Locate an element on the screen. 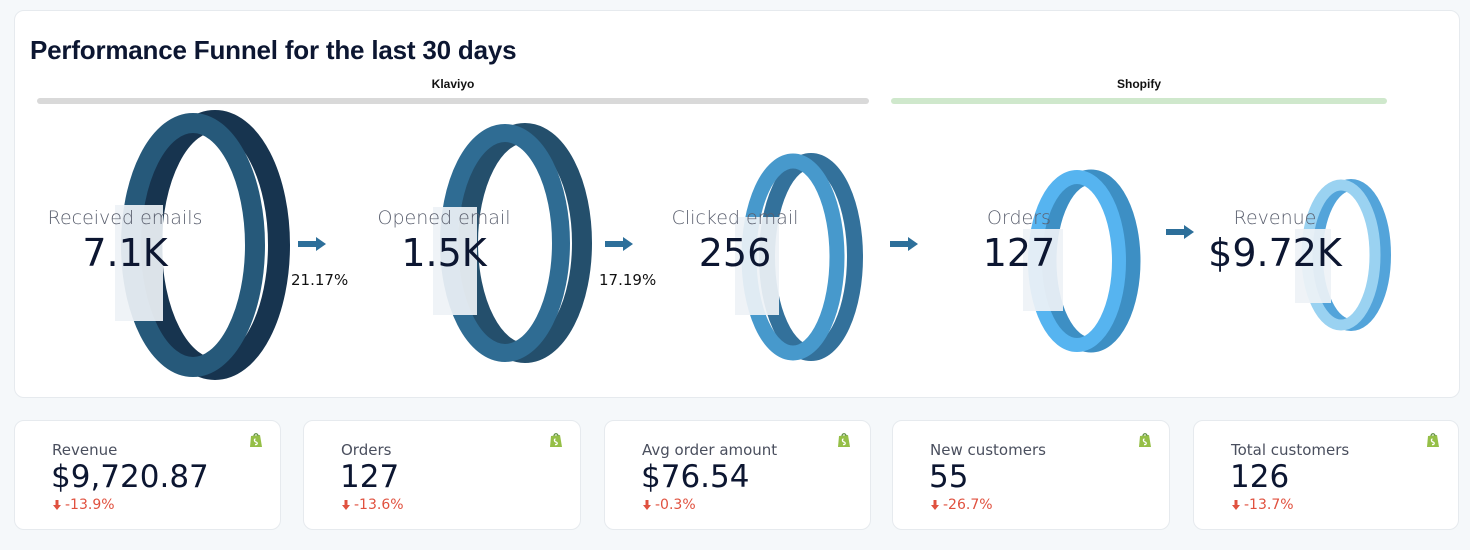 The height and width of the screenshot is (550, 1470). kpi-card-total-customers: Total customers 126 -13.7% is located at coordinates (1326, 475).